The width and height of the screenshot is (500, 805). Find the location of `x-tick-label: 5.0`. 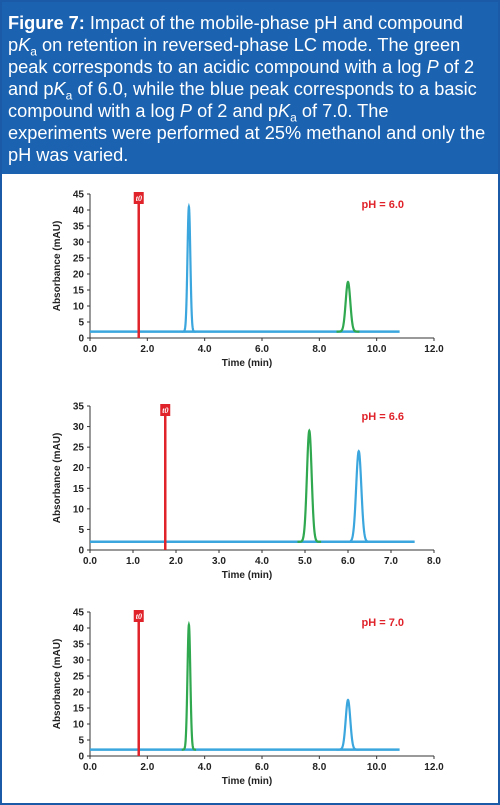

x-tick-label: 5.0 is located at coordinates (305, 561).